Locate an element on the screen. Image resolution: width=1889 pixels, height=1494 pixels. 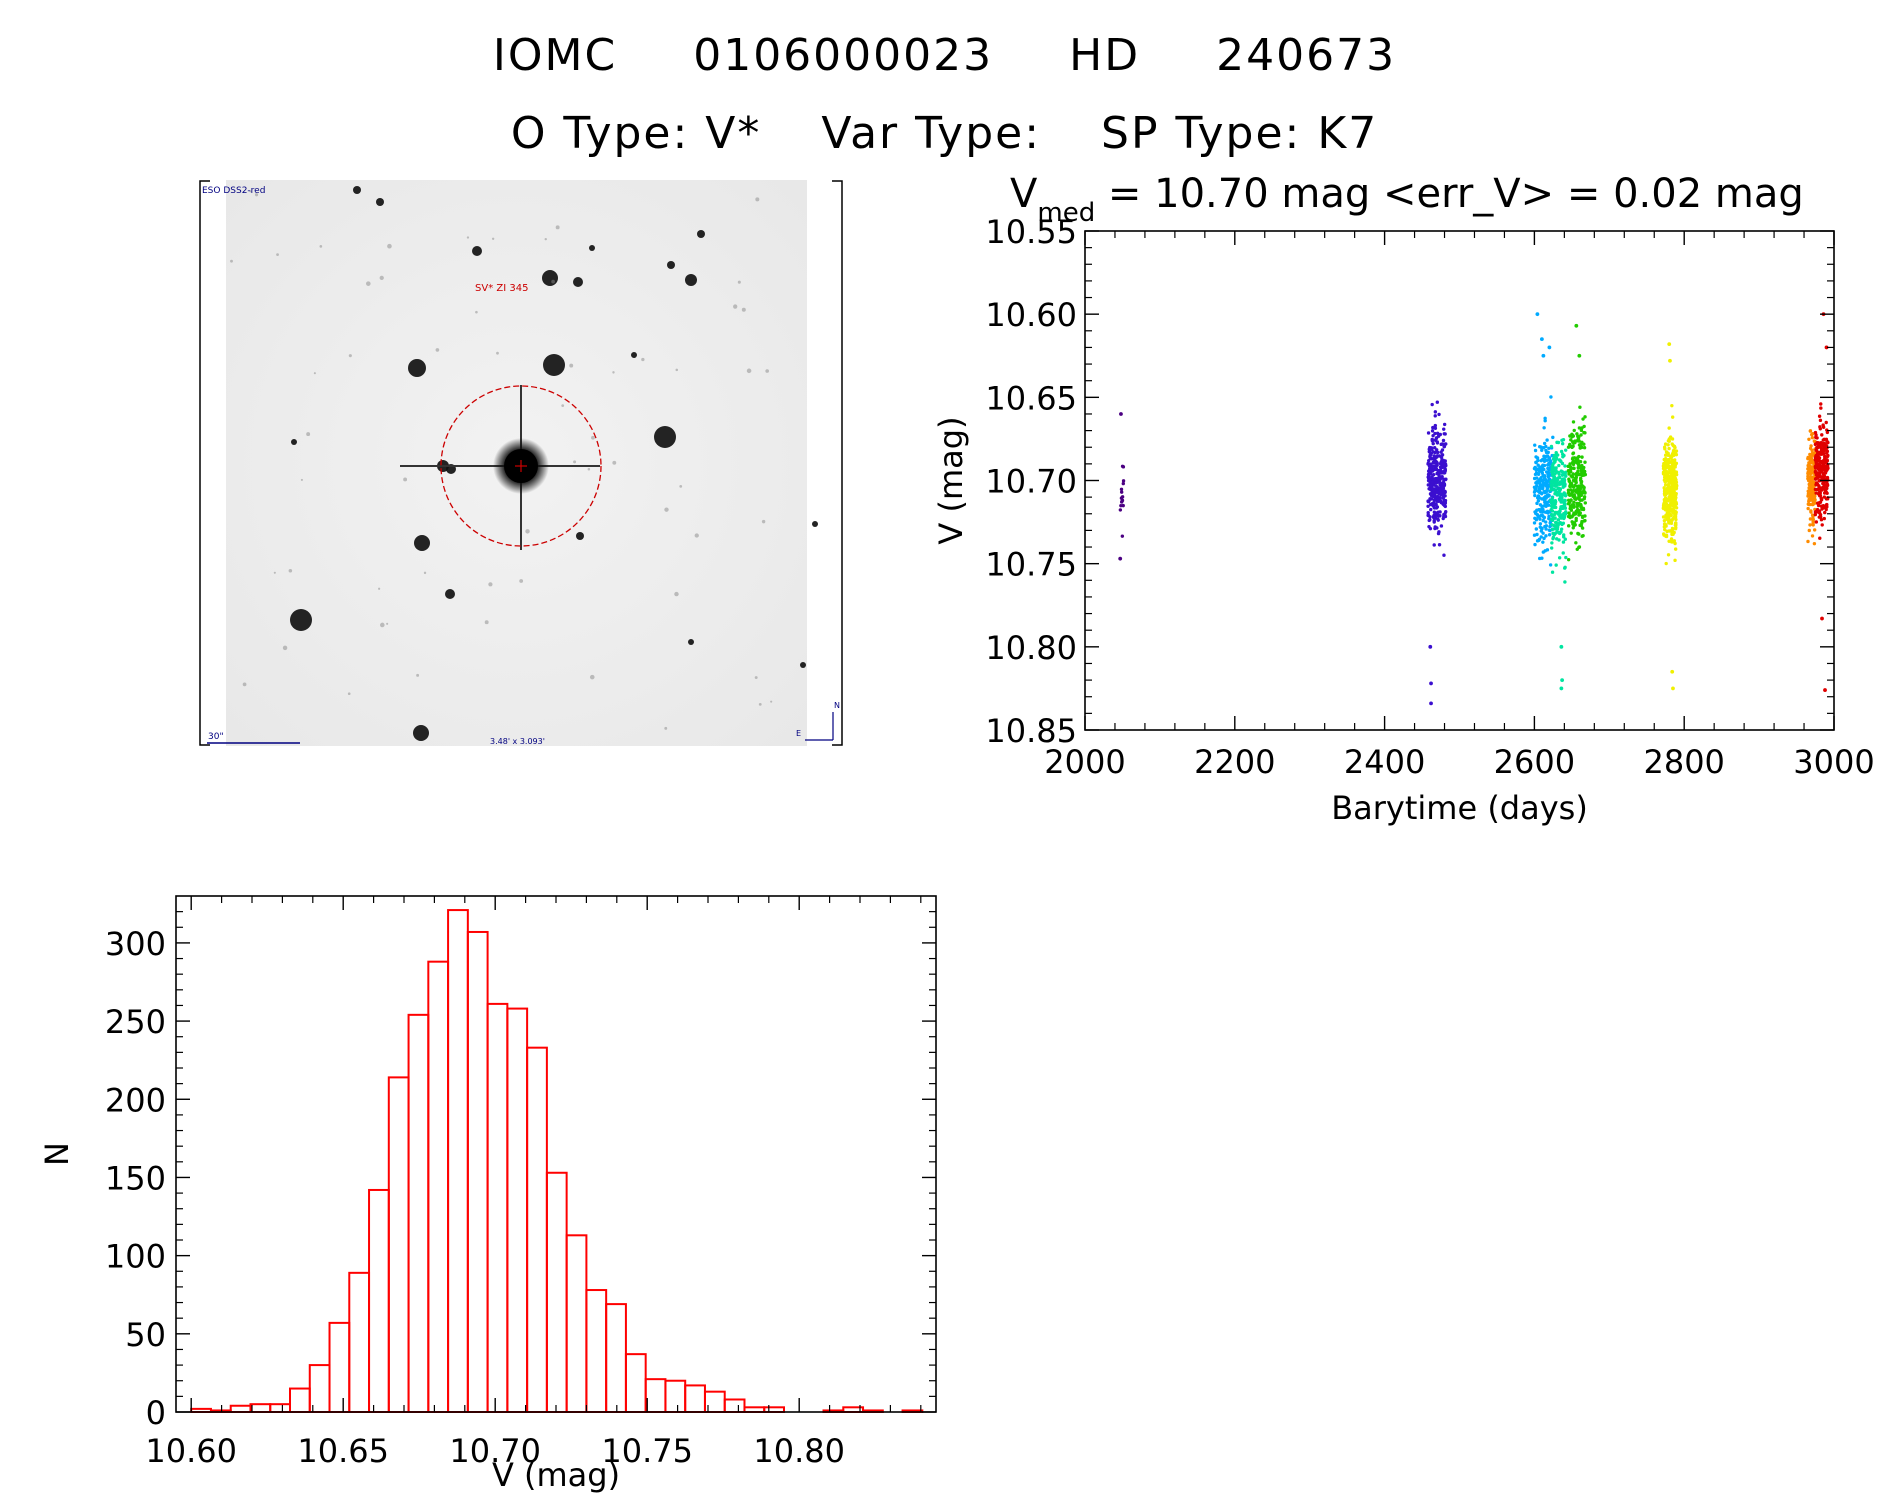
histogram-y-tick-label: 200 is located at coordinates (135, 1100).